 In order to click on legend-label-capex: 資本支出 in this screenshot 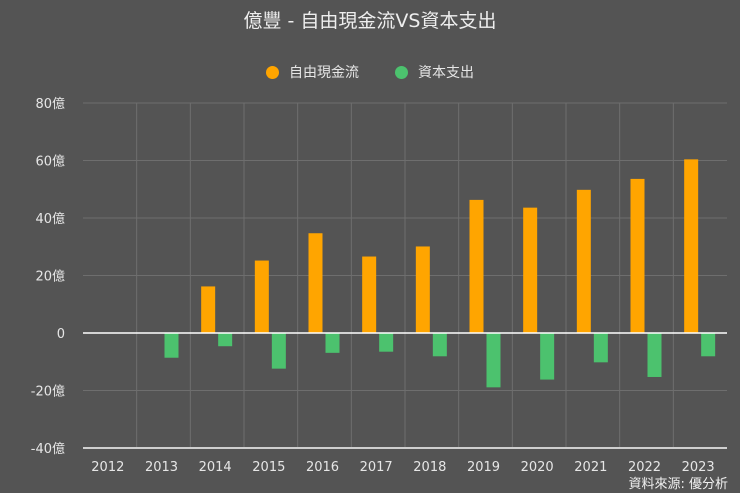, I will do `click(446, 73)`.